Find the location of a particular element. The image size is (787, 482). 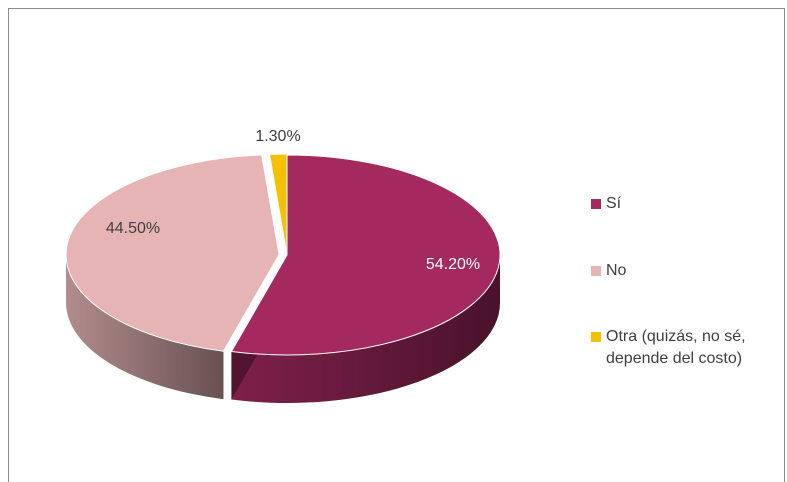

legend-item-si: Sí is located at coordinates (604, 204).